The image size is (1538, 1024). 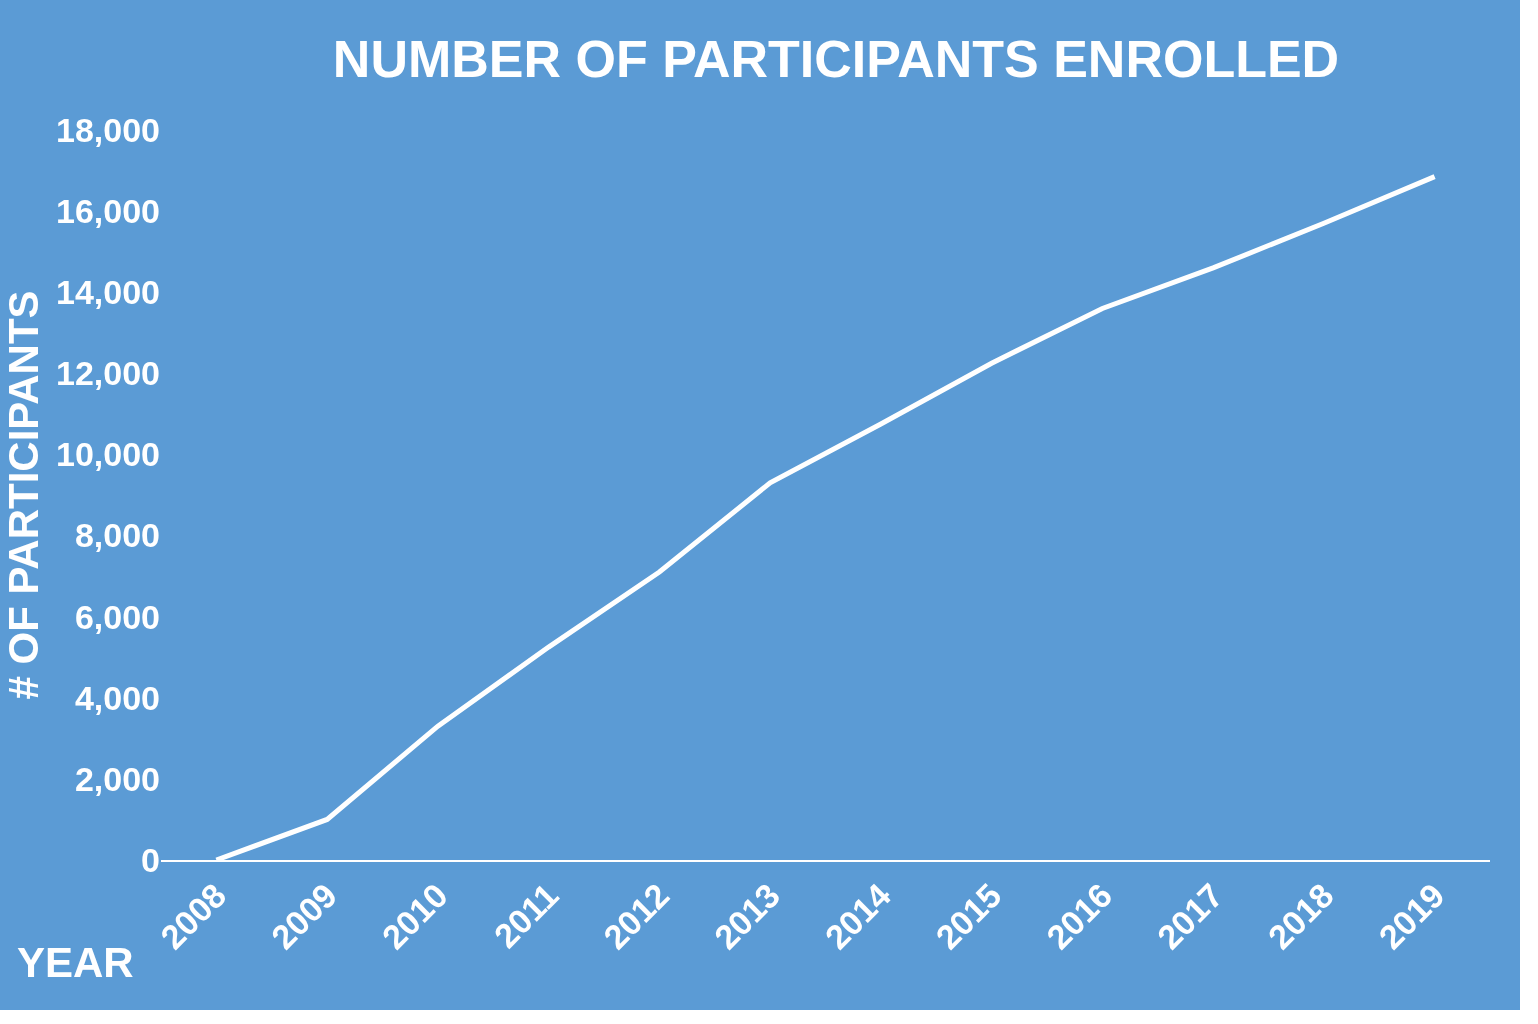 I want to click on y-tick-label: 2,000, so click(x=117, y=778).